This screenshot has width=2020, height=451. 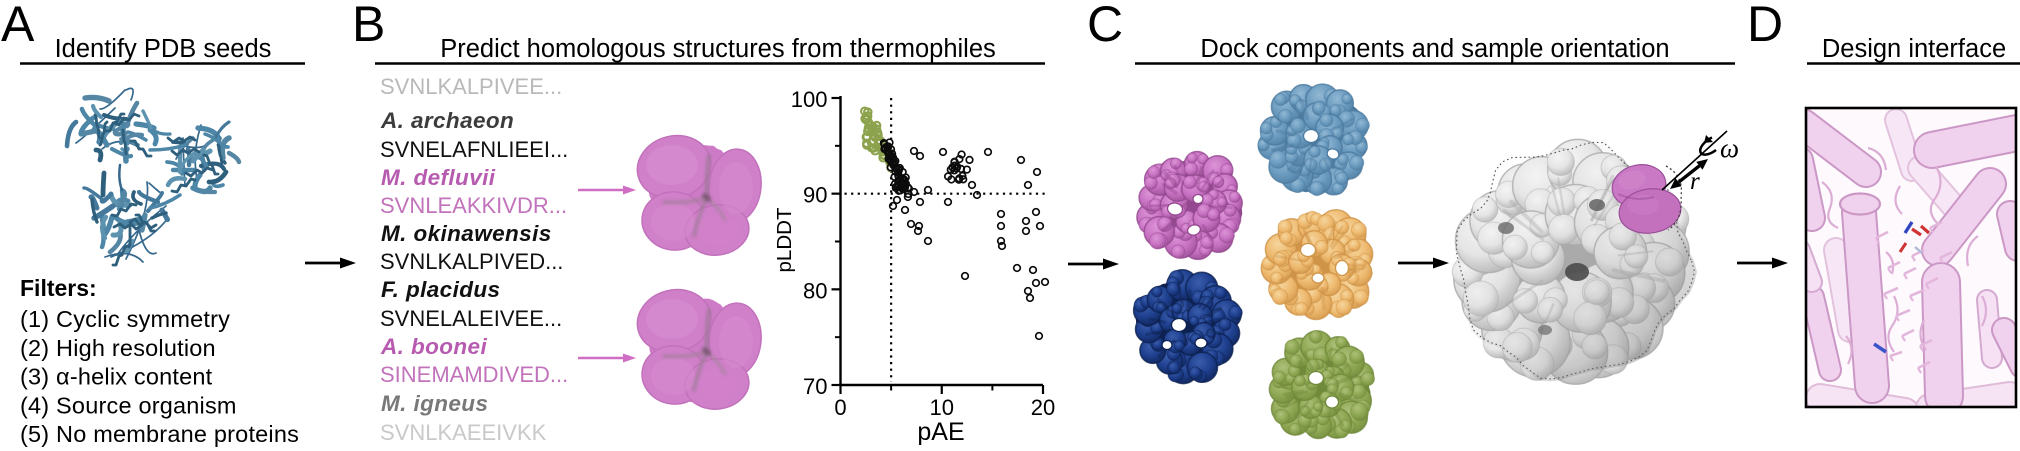 What do you see at coordinates (433, 346) in the screenshot?
I see `svg-text: A. boonei` at bounding box center [433, 346].